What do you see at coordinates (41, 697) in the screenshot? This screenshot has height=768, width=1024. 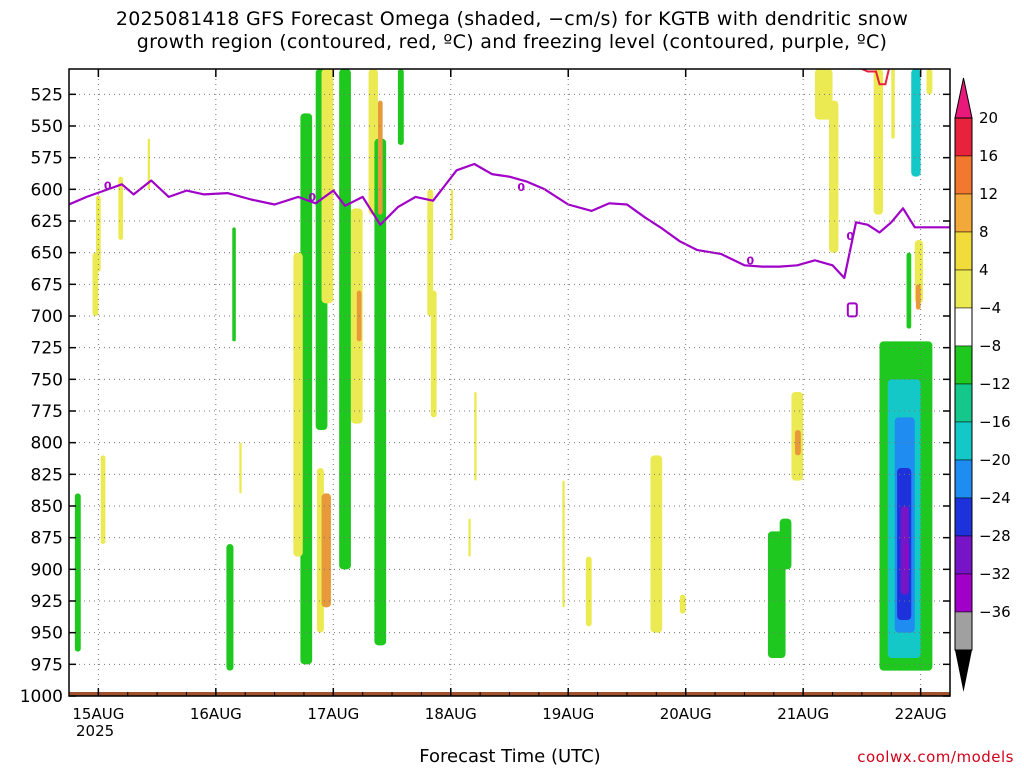 I see `y-tick-label: 1000` at bounding box center [41, 697].